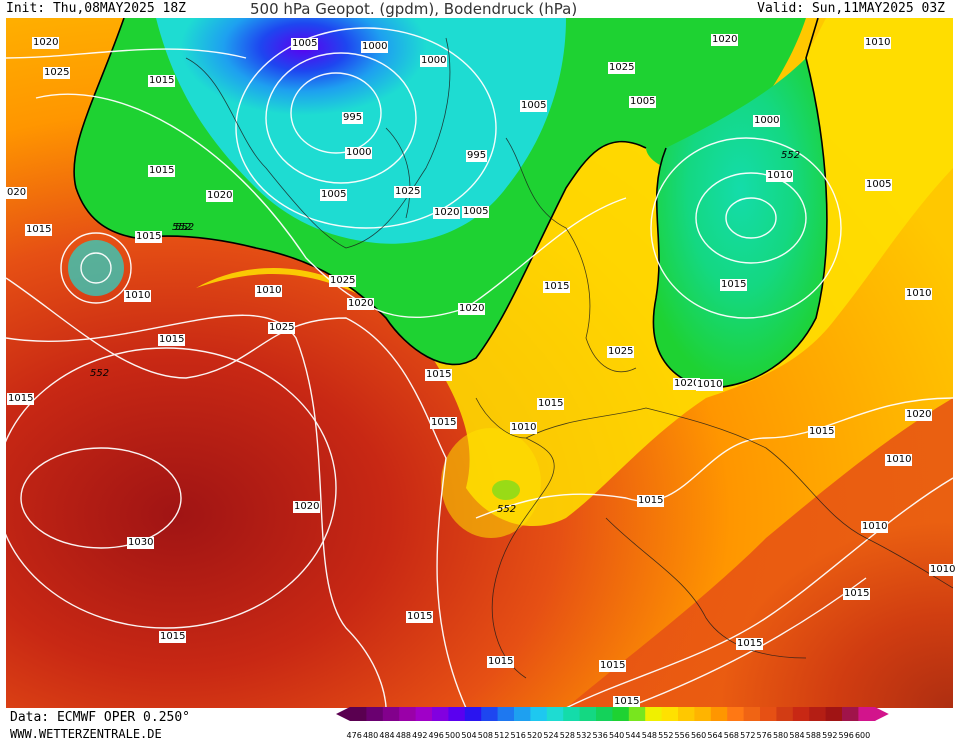 Image resolution: width=959 pixels, height=741 pixels. I want to click on isobar-label: 1030, so click(141, 543).